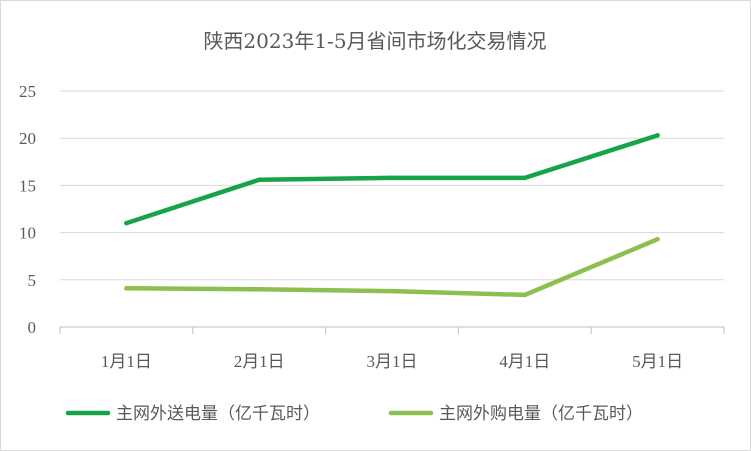  Describe the element at coordinates (218, 414) in the screenshot. I see `legend-label: 主网外送电量（亿千瓦时）` at that location.